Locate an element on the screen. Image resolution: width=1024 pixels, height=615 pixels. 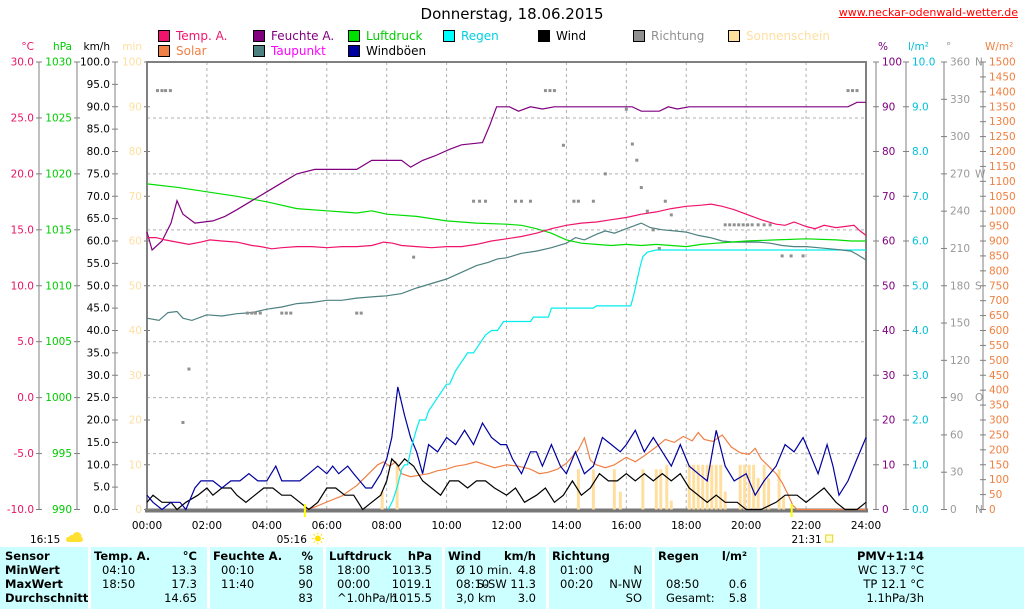
legend-item-windboeen: Windböen is located at coordinates (387, 50).